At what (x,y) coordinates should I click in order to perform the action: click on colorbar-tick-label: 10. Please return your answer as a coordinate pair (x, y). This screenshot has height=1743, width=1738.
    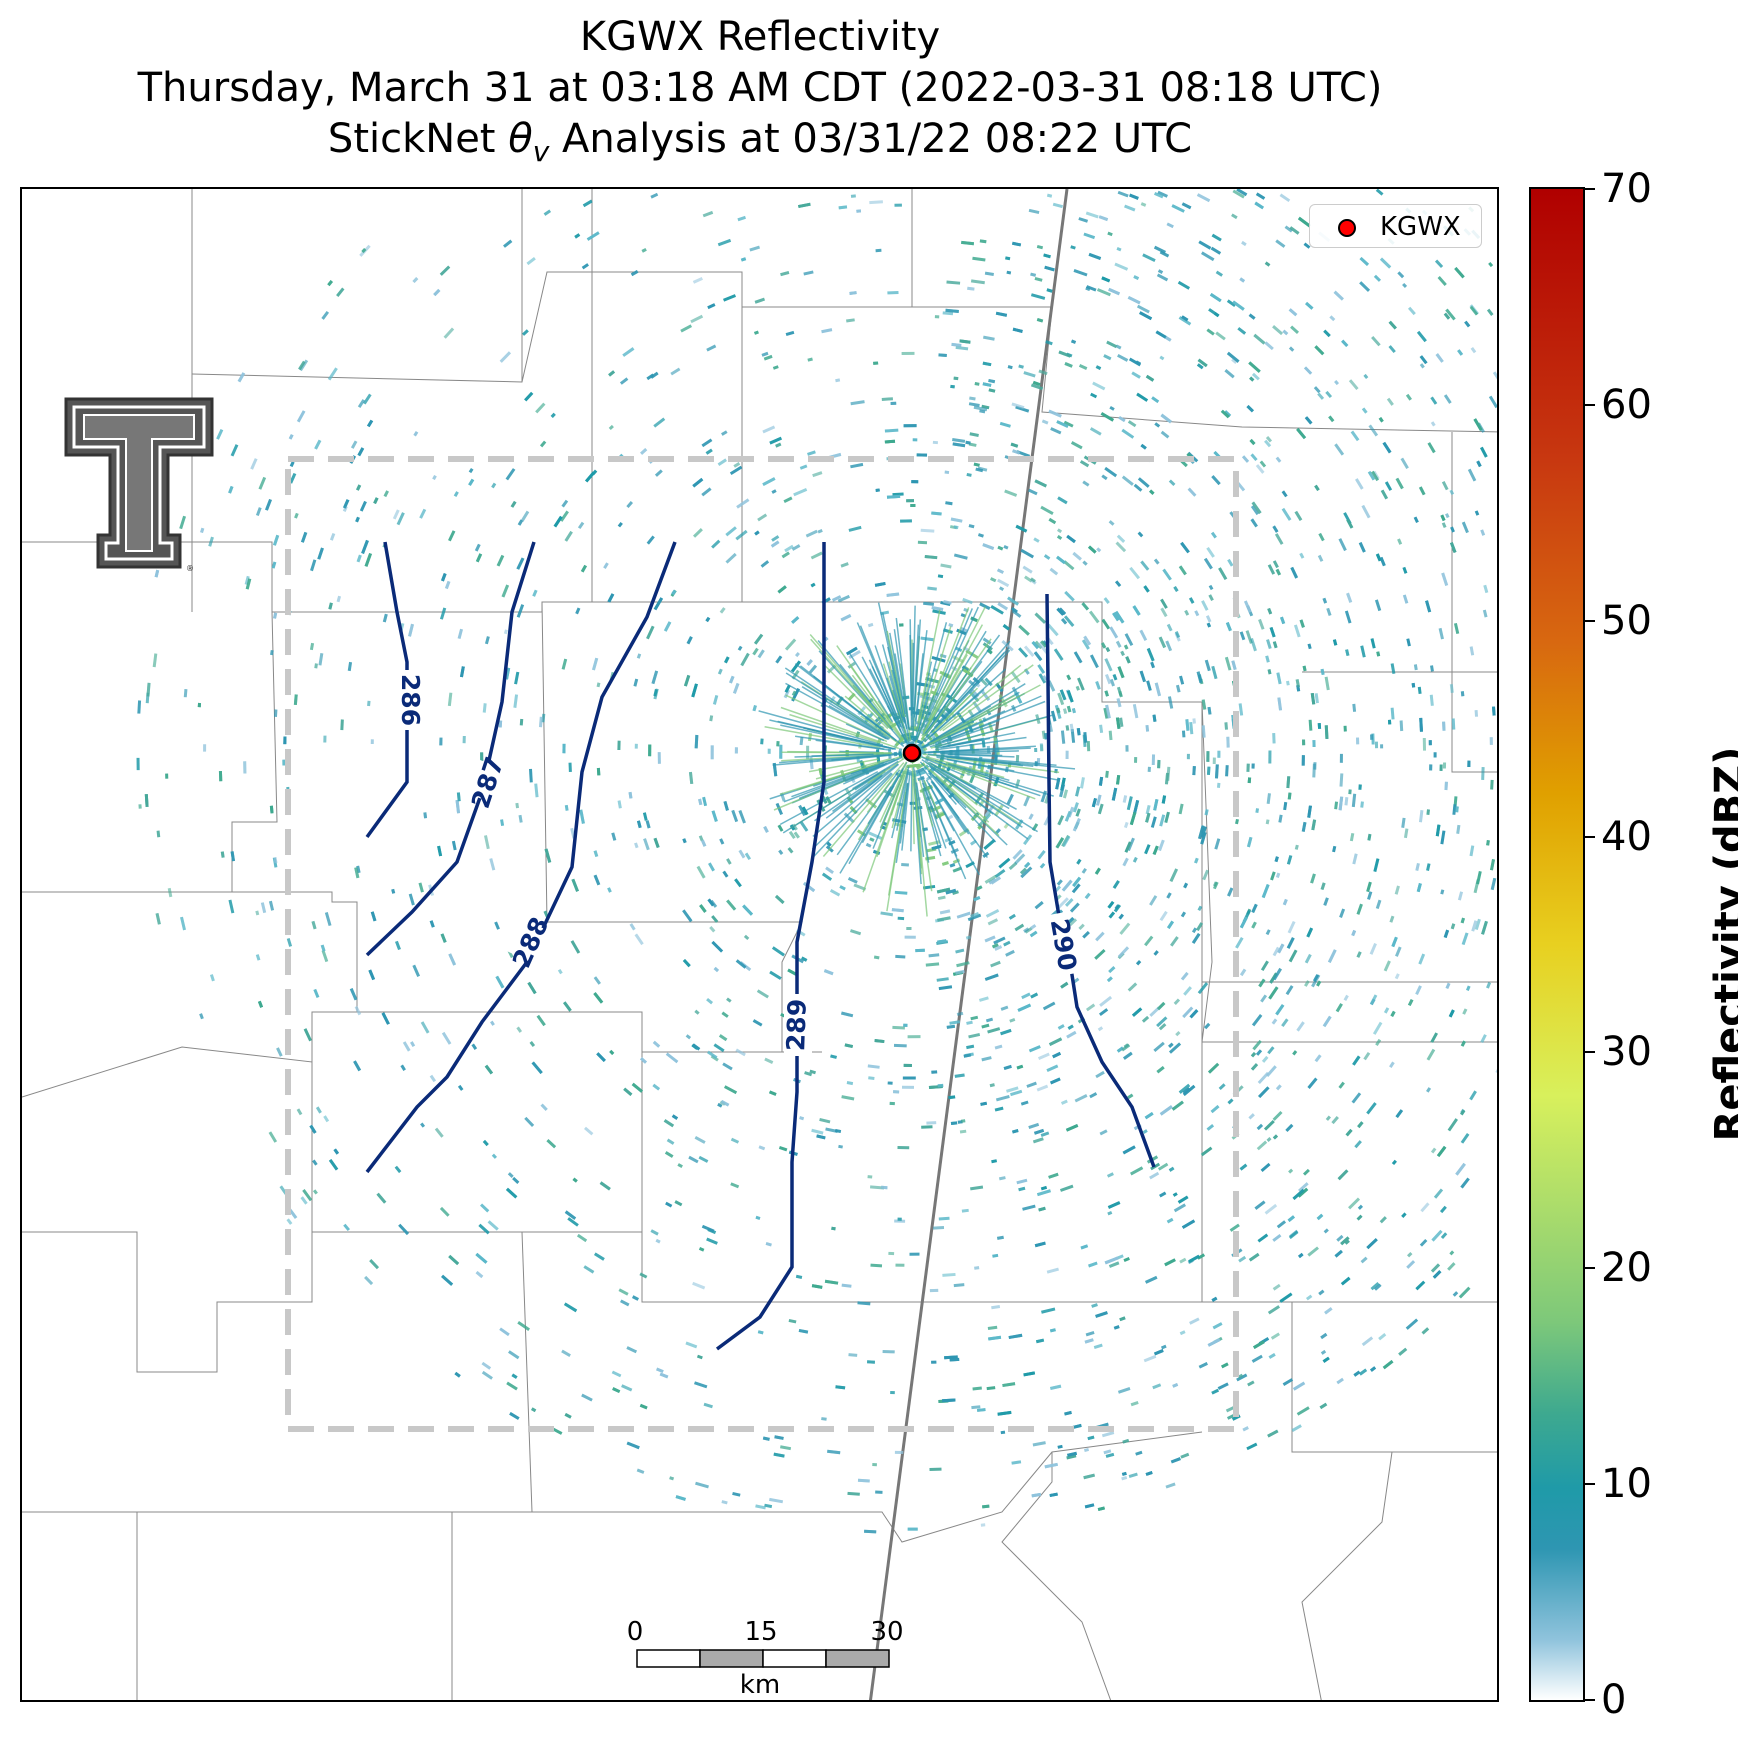
    Looking at the image, I should click on (1626, 1484).